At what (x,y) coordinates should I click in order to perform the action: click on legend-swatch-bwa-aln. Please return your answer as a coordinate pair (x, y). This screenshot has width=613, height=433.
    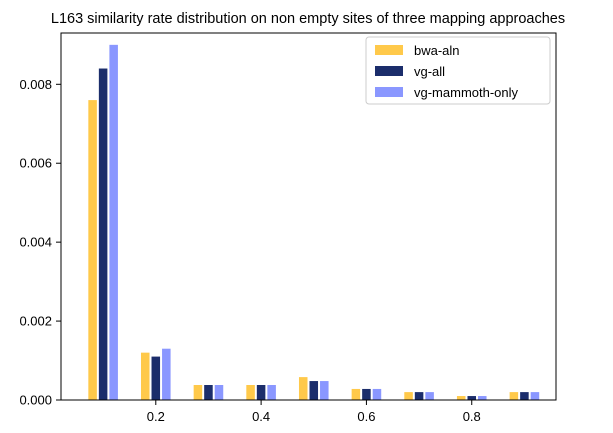
    Looking at the image, I should click on (389, 50).